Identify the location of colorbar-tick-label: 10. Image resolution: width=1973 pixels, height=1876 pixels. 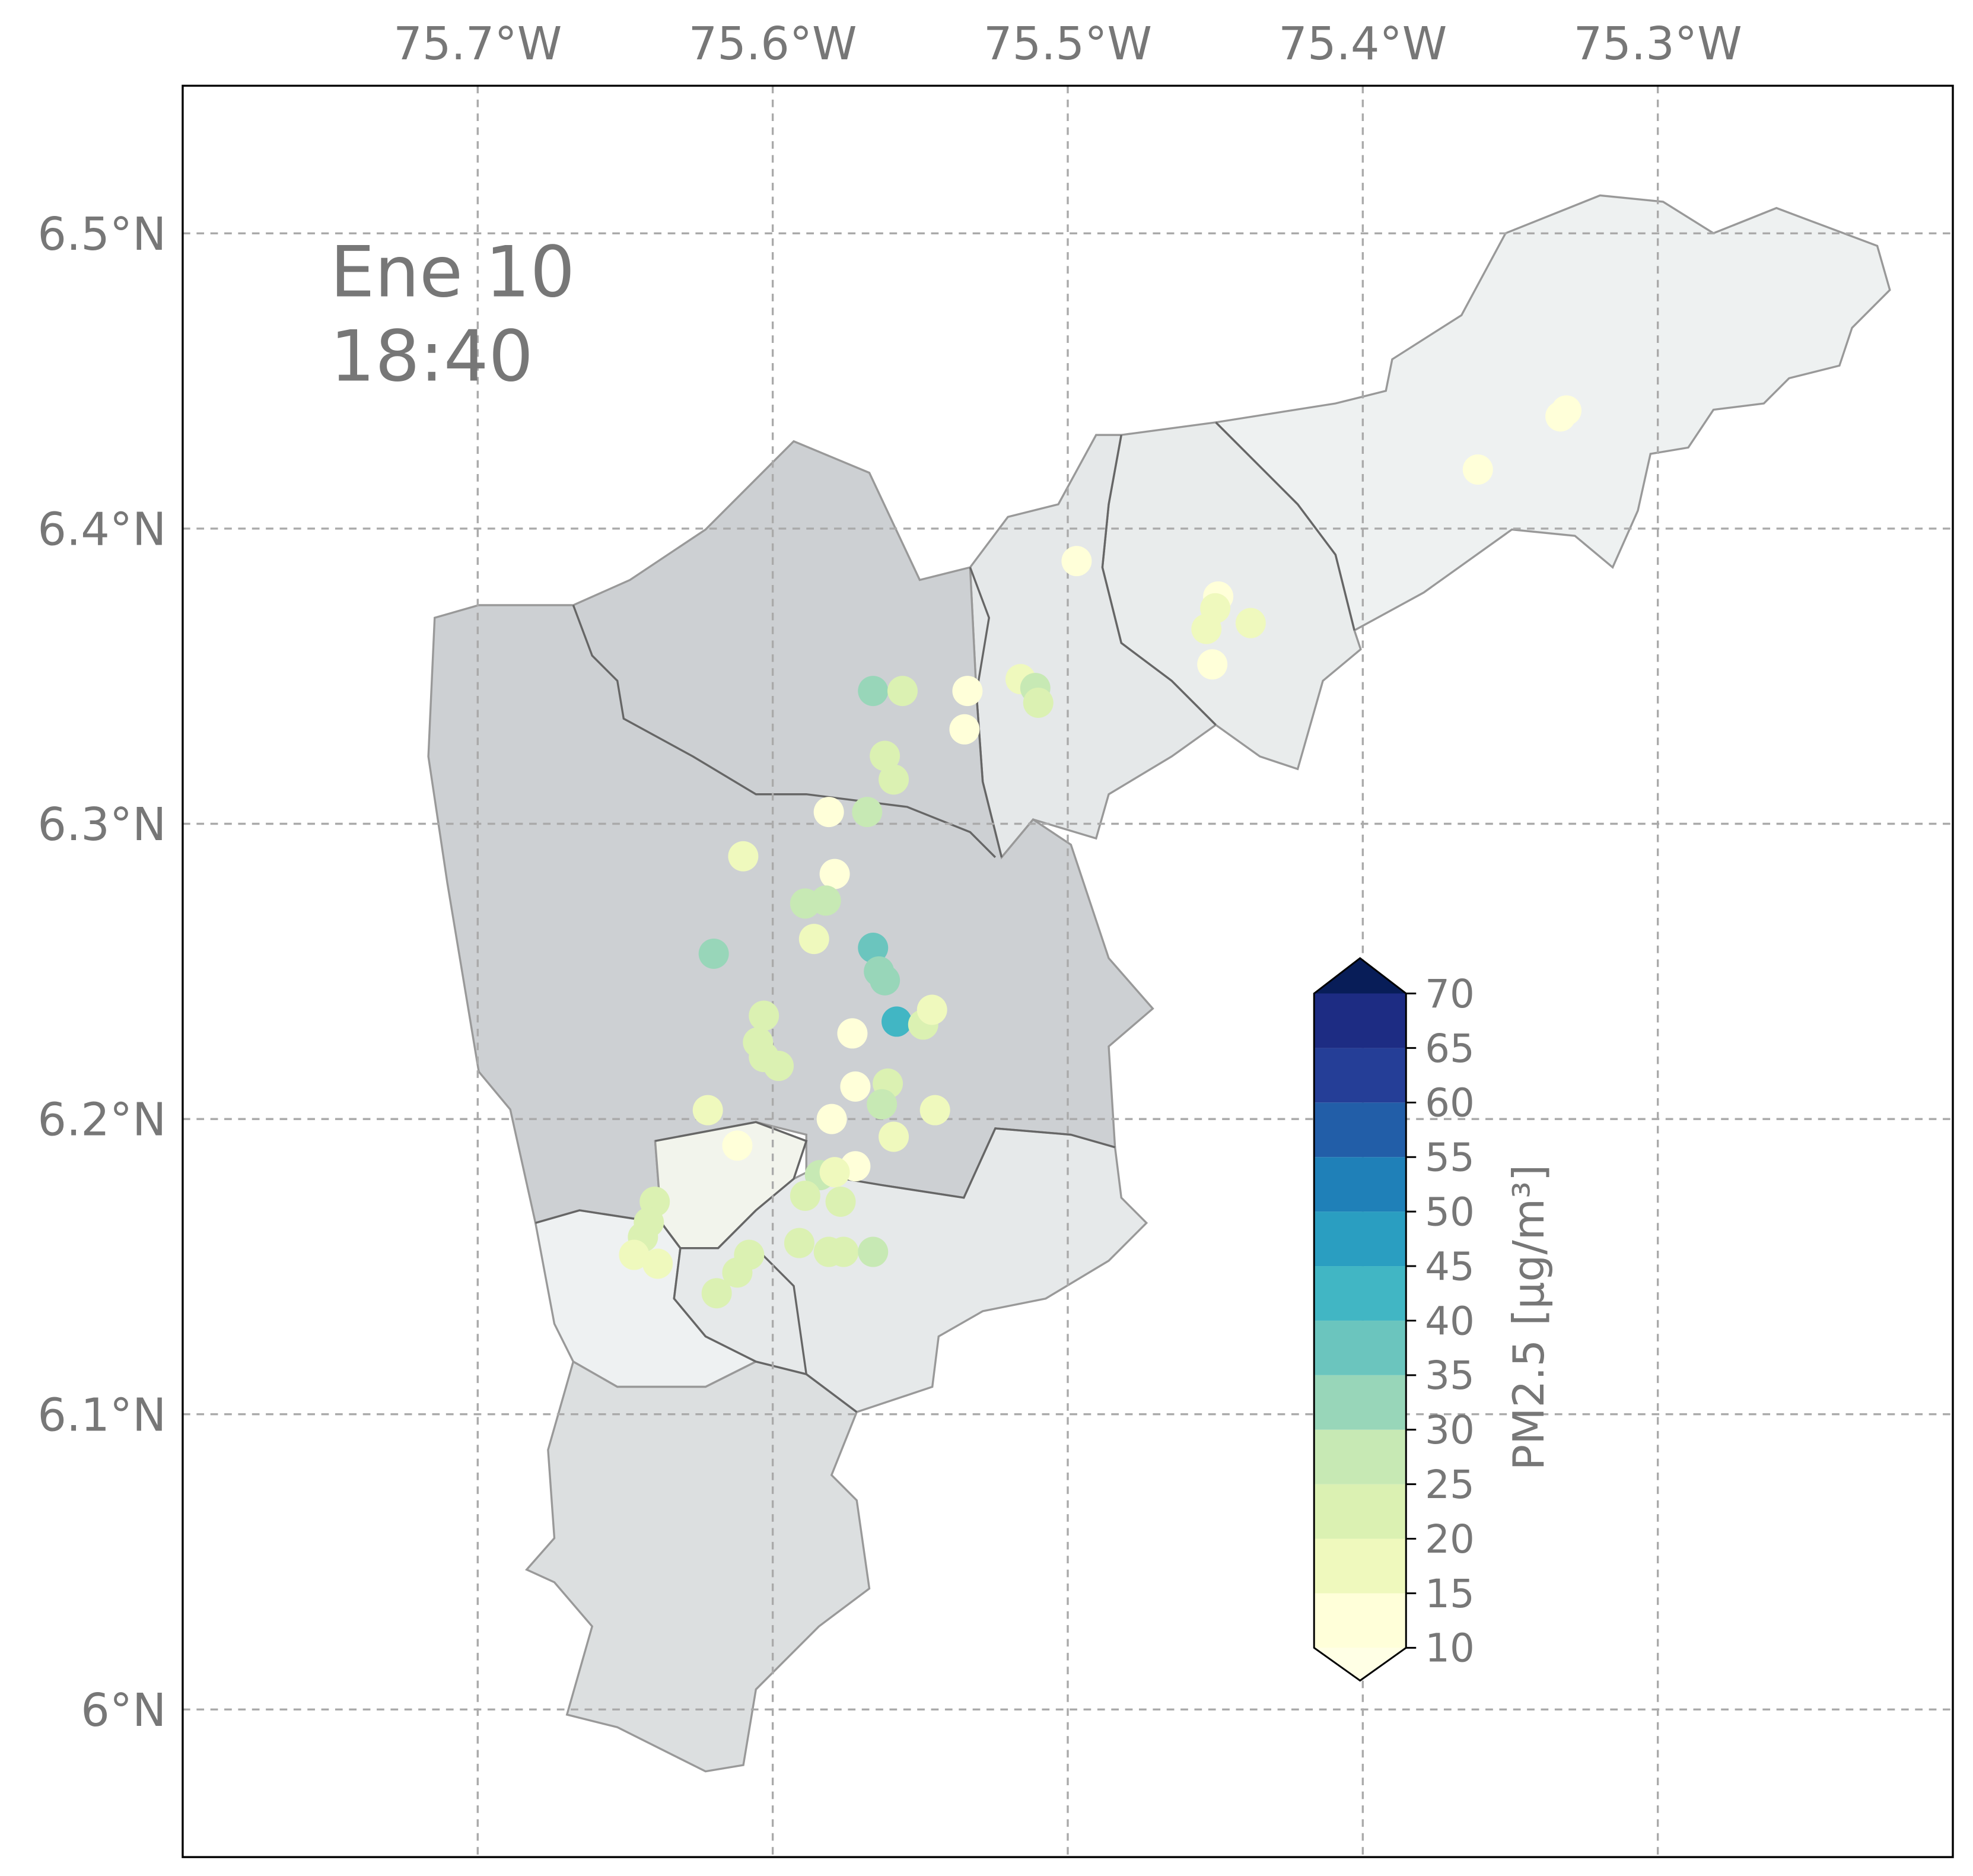
(1450, 1648).